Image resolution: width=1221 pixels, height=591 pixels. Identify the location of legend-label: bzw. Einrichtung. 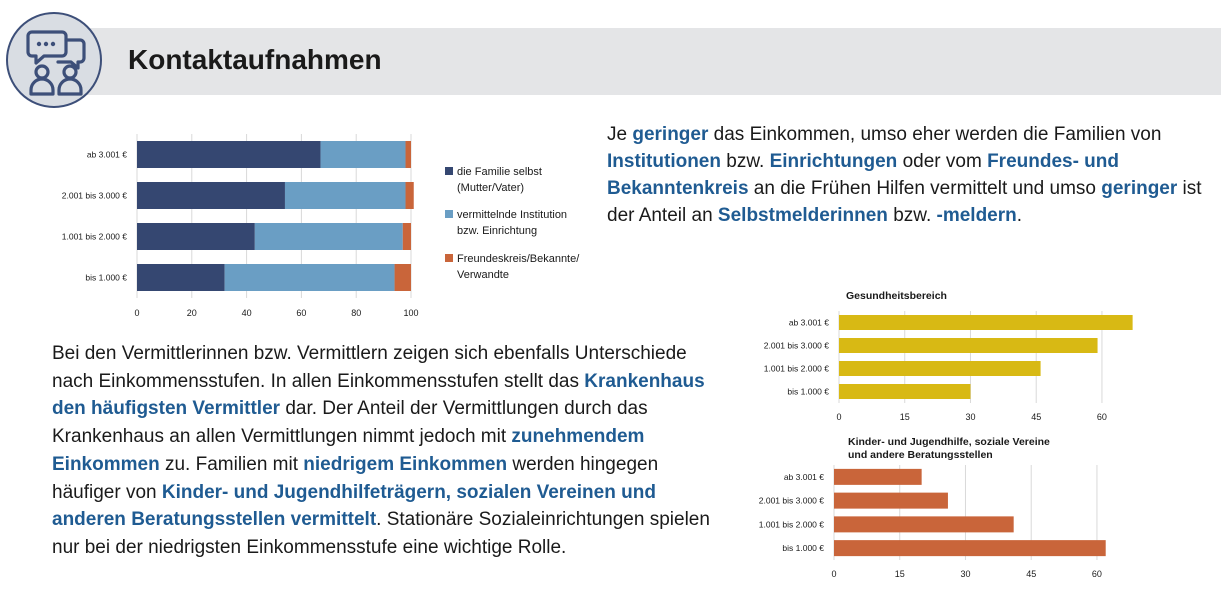
(497, 231).